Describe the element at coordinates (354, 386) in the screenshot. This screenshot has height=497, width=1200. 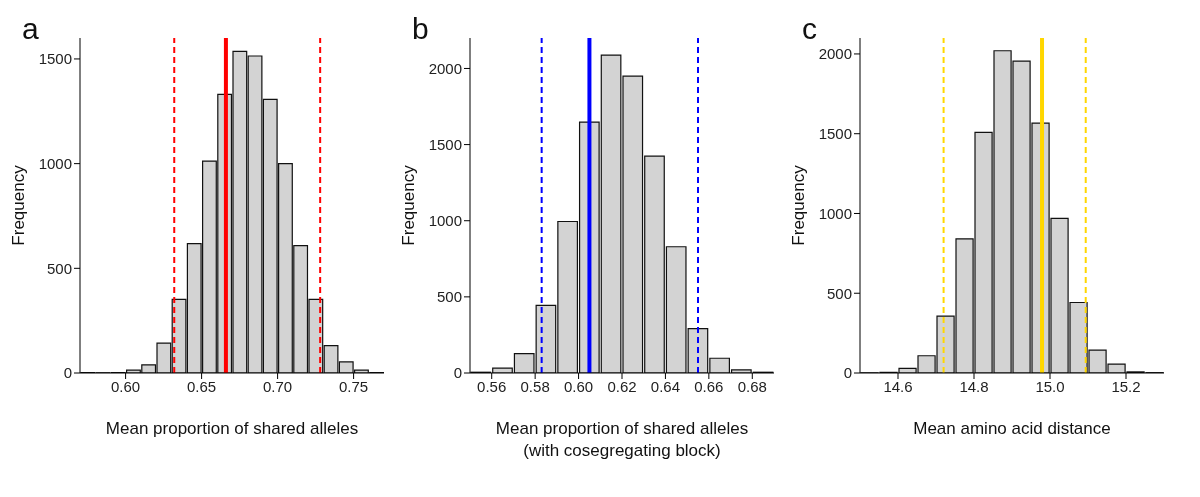
I see `x-tick-label: 0.75` at that location.